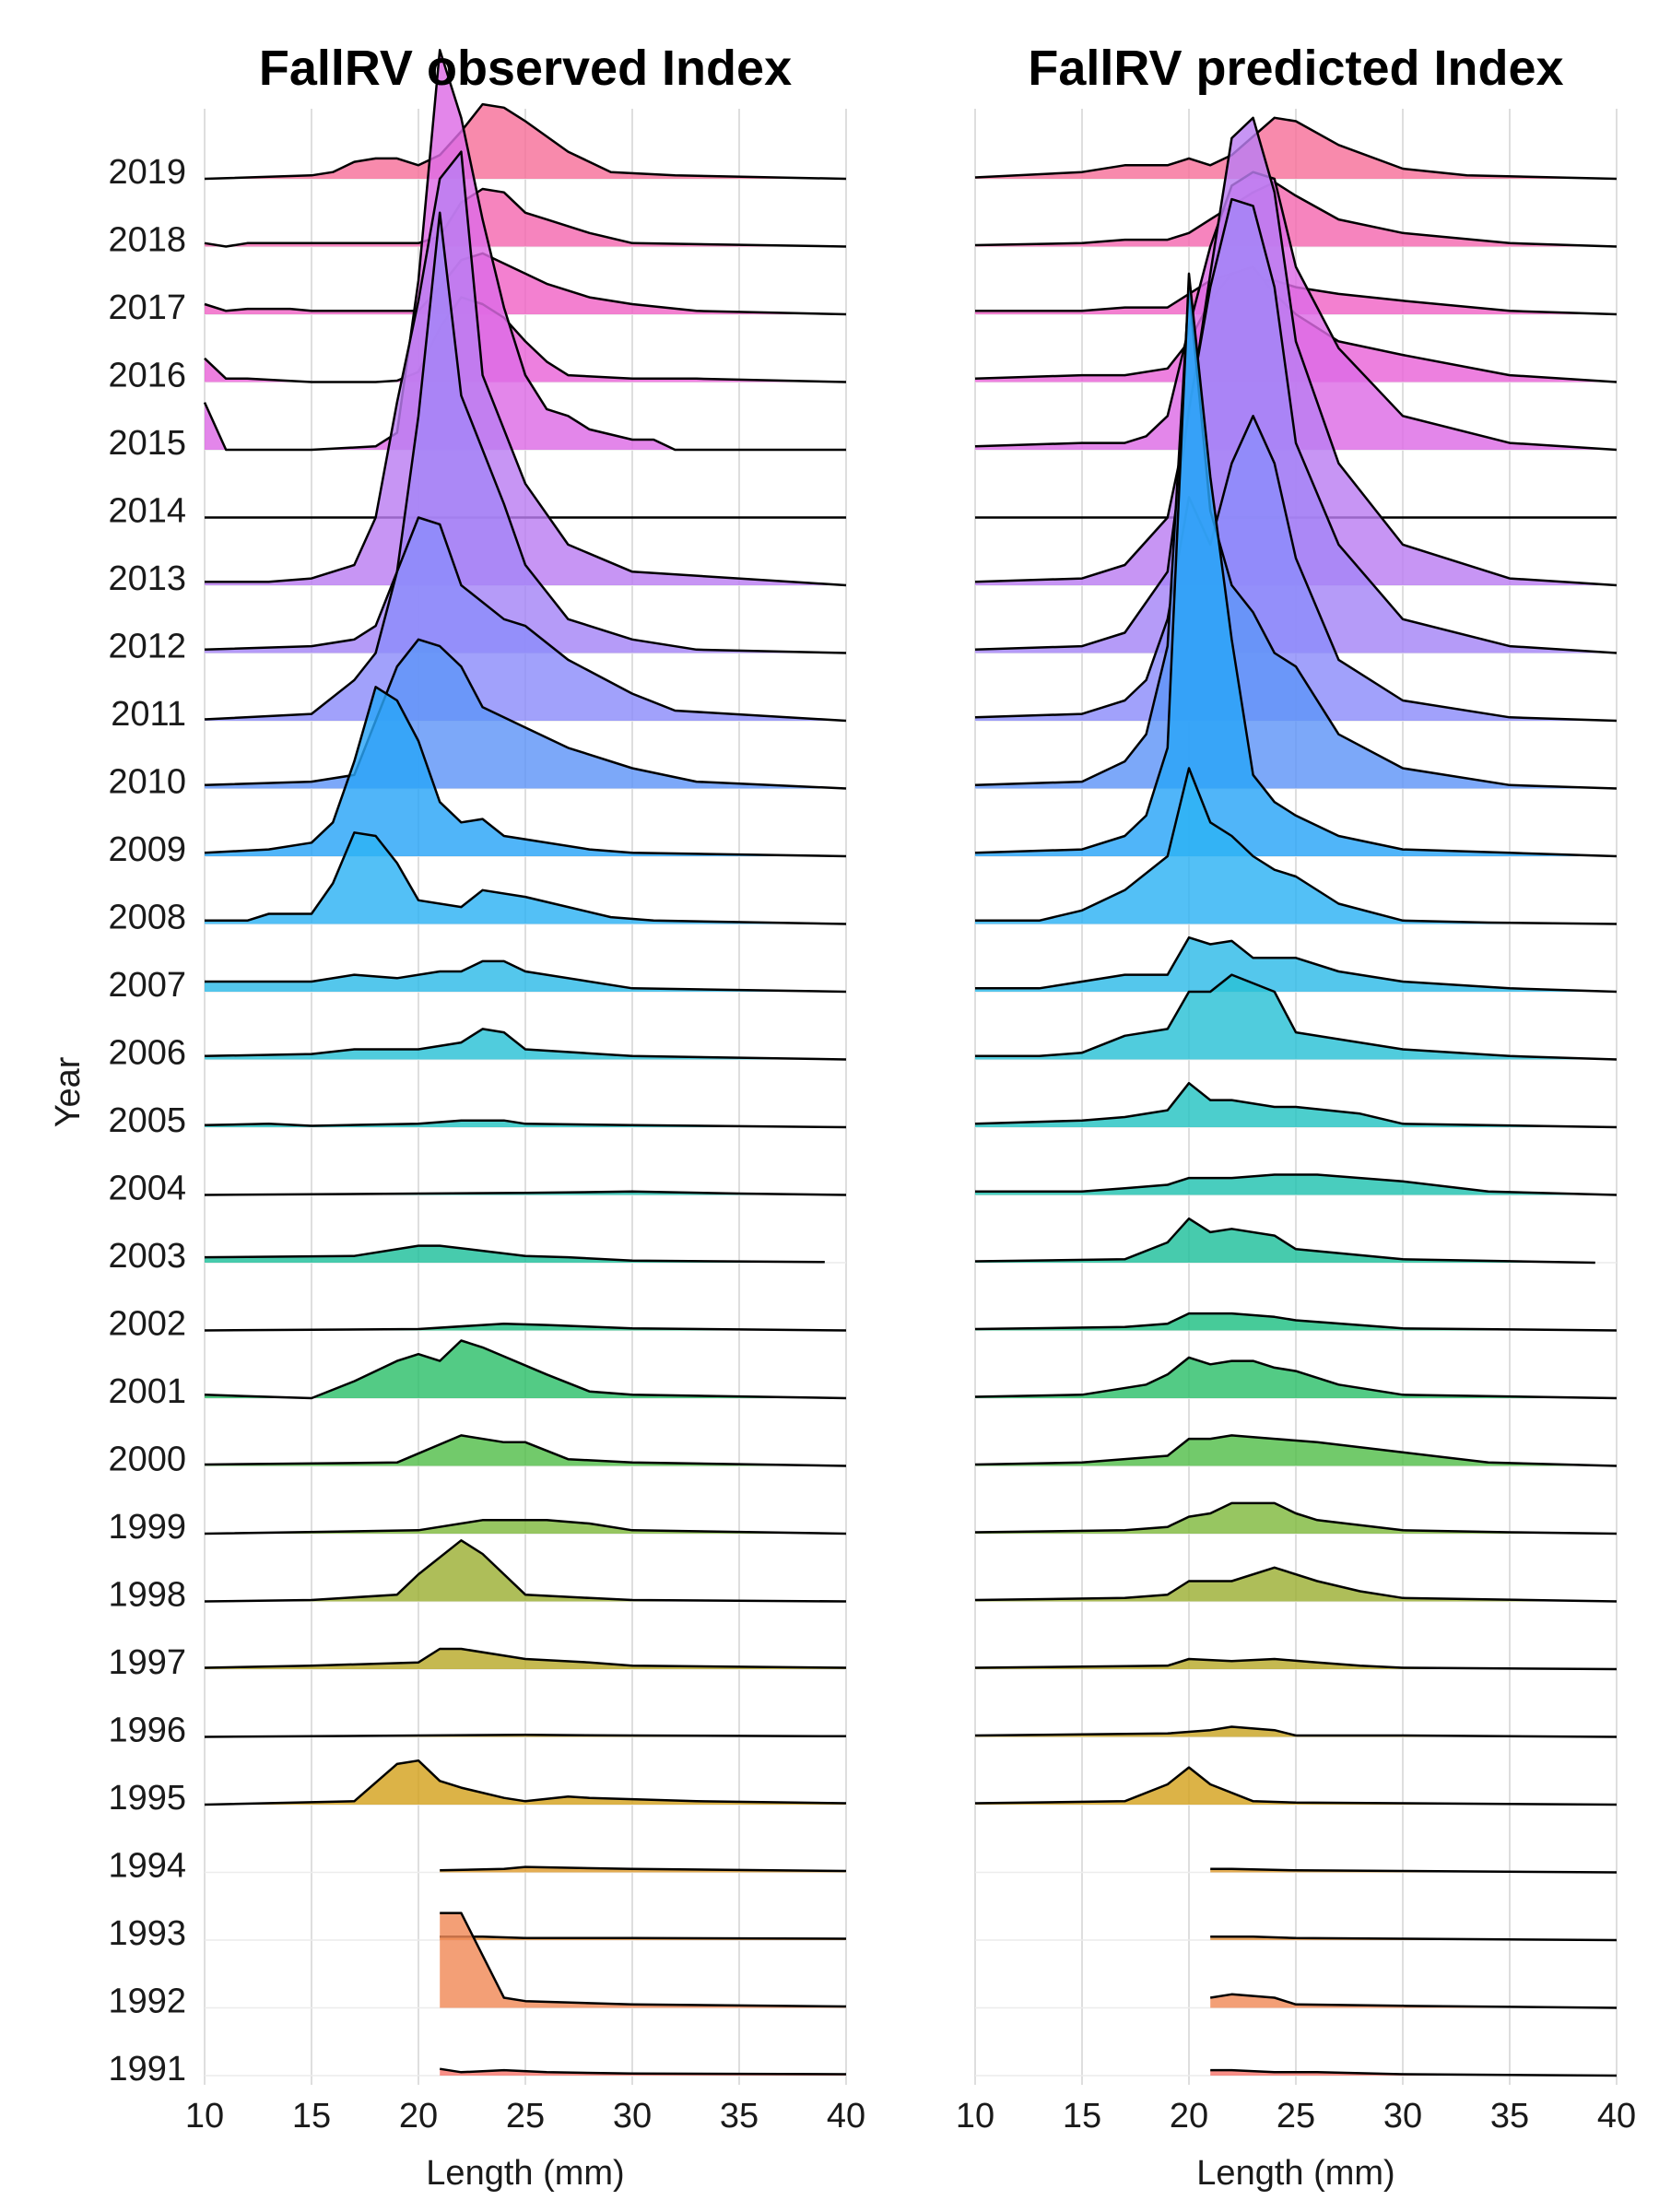  Describe the element at coordinates (147, 511) in the screenshot. I see `year-label-2014: 2014` at that location.